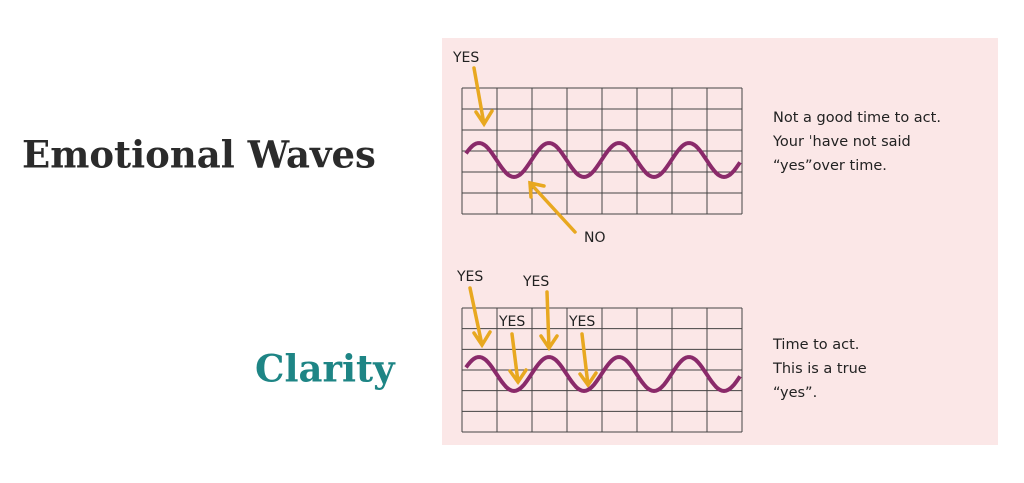 The image size is (1024, 483). Describe the element at coordinates (819, 369) in the screenshot. I see `note-line: This is a true` at that location.